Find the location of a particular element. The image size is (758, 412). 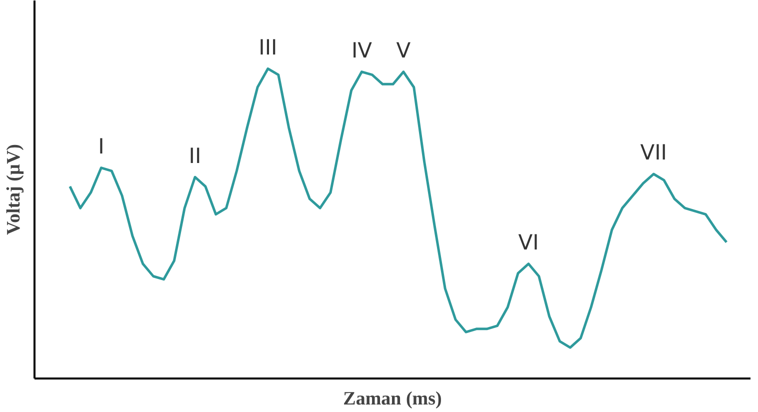

y-axis-title: Voltaj (µV) is located at coordinates (14, 189).